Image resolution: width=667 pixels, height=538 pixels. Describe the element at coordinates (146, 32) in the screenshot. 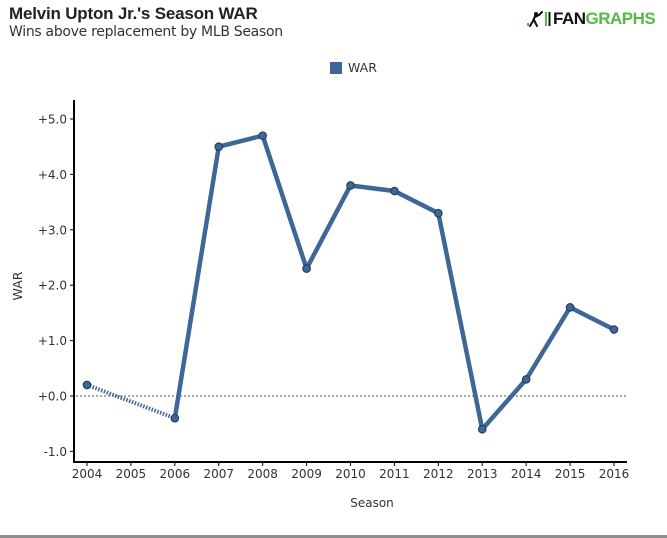

I see `chart-subtitle: Wins above replacement by MLB Season` at that location.